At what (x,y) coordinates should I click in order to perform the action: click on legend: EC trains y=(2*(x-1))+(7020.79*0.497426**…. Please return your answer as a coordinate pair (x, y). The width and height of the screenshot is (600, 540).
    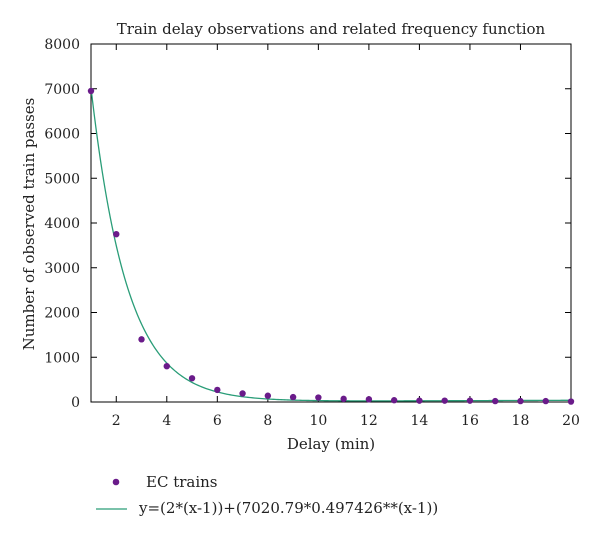
    Looking at the image, I should click on (267, 495).